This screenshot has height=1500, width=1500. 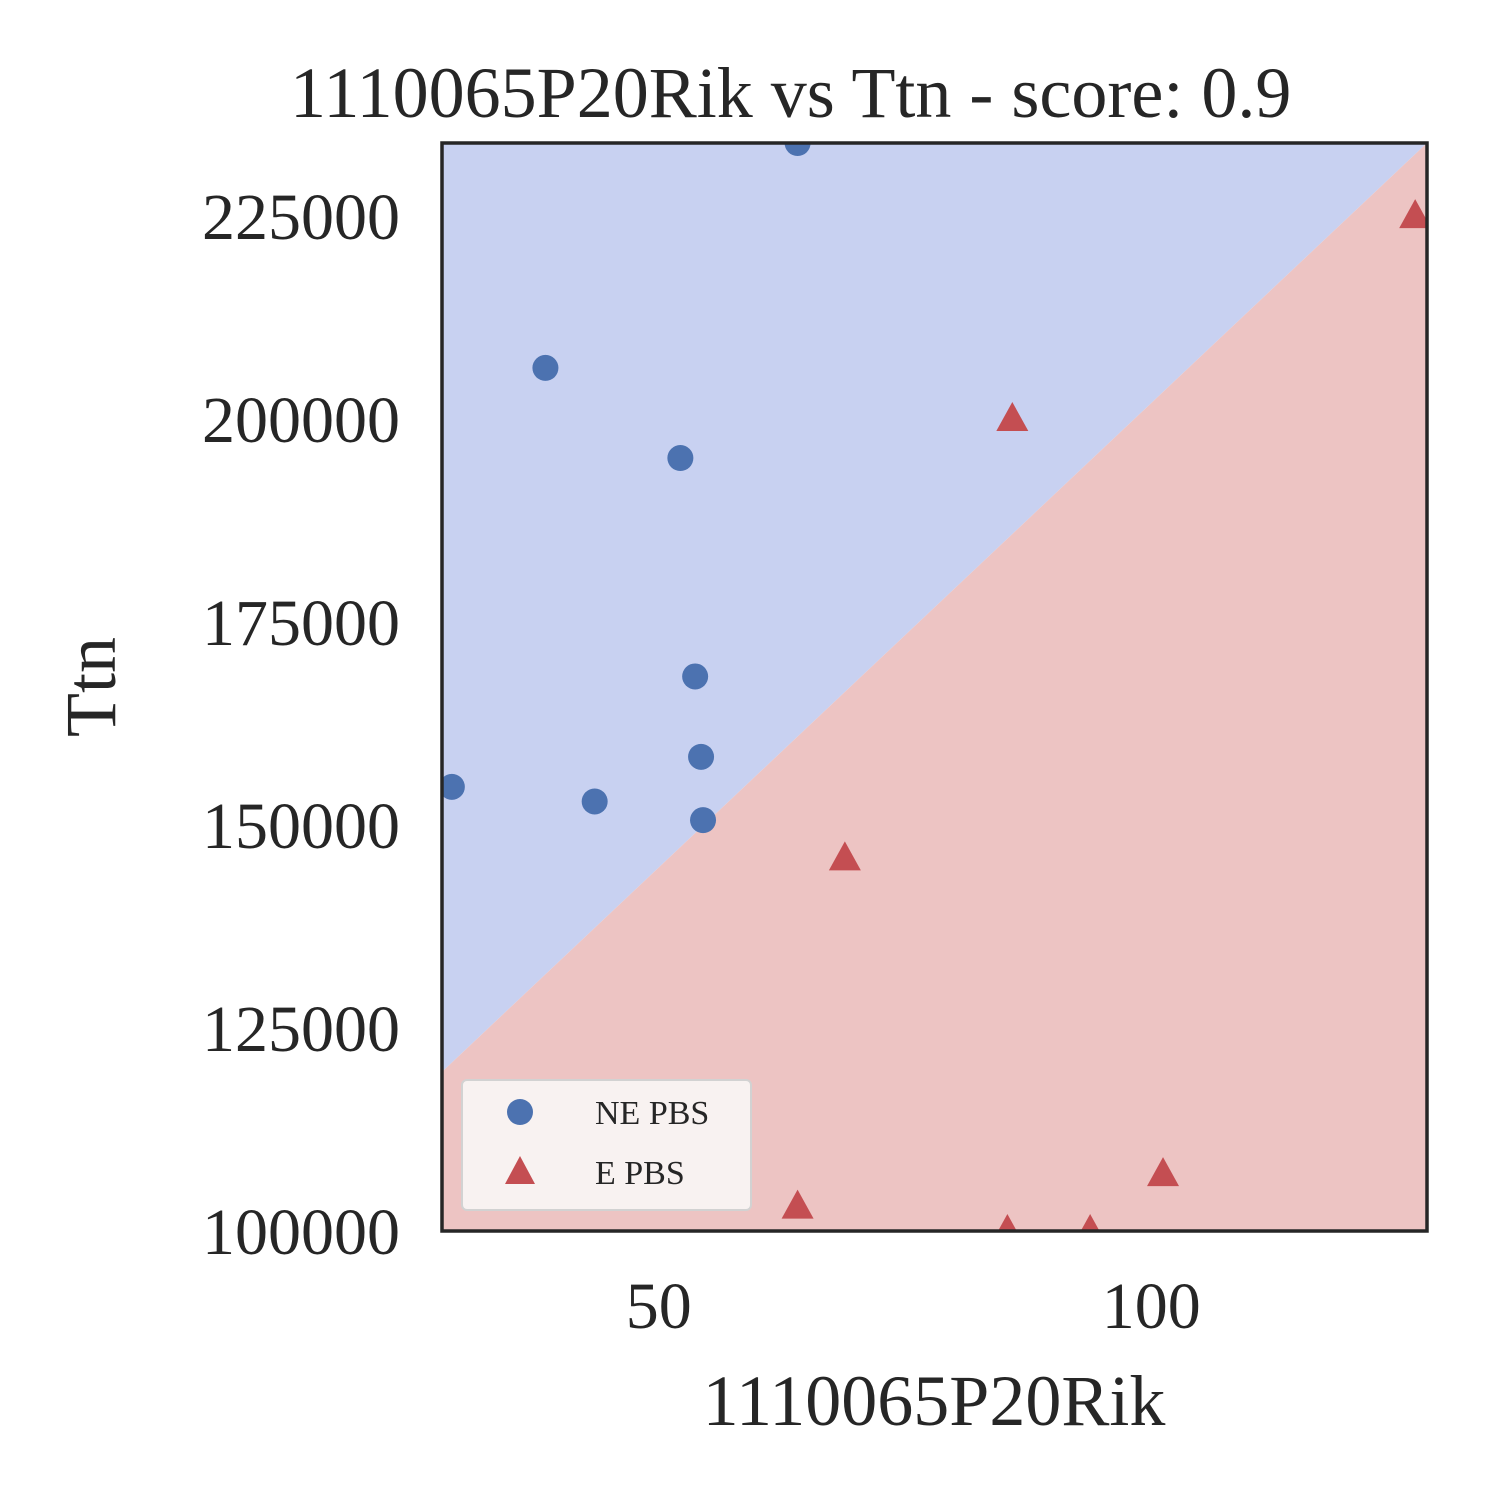 I want to click on legend-label-ne-pbs: NE PBS, so click(x=652, y=1113).